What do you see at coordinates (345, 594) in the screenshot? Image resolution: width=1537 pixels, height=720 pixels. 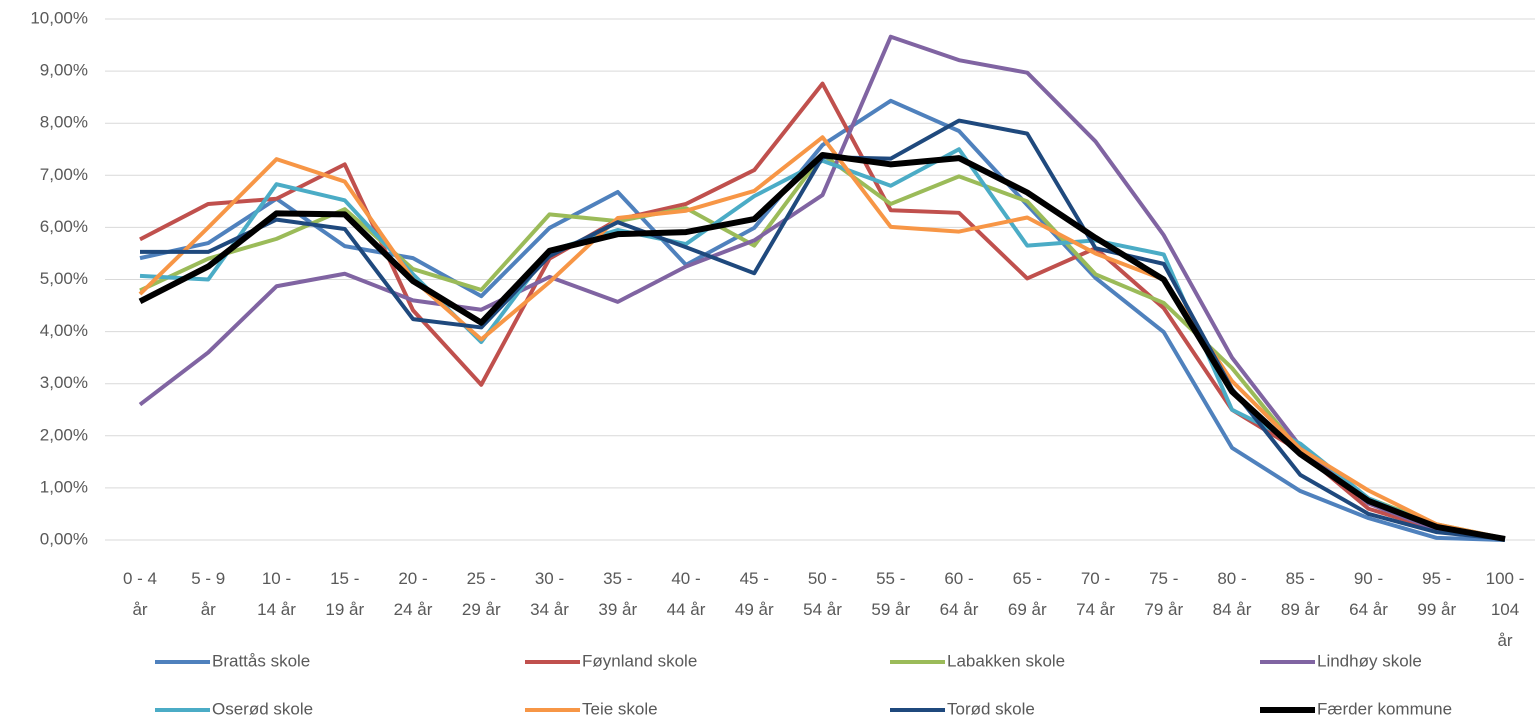 I see `x-tick-label: 15 - 19 år` at bounding box center [345, 594].